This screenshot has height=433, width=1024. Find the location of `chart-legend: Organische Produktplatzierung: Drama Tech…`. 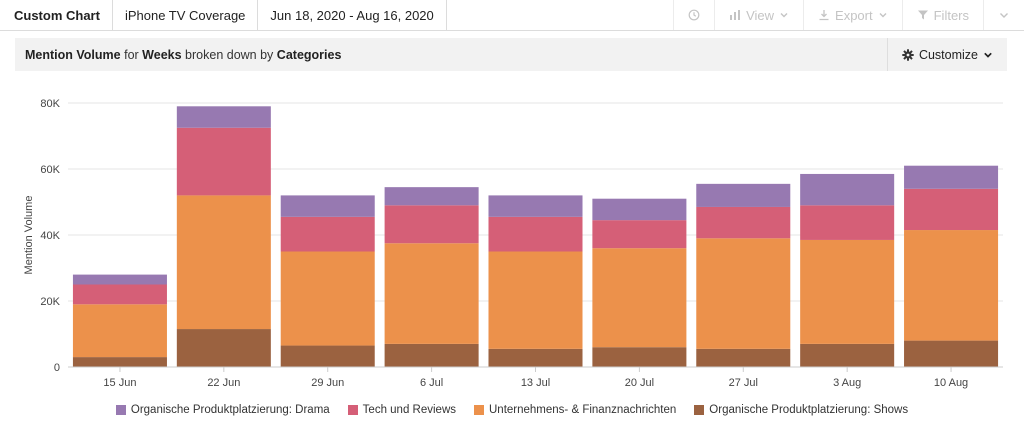

chart-legend: Organische Produktplatzierung: Drama Tech… is located at coordinates (512, 410).